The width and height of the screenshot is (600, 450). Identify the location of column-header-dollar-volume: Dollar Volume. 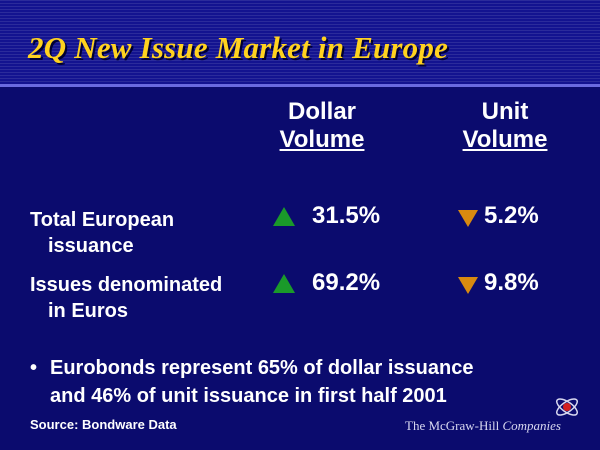
(322, 126).